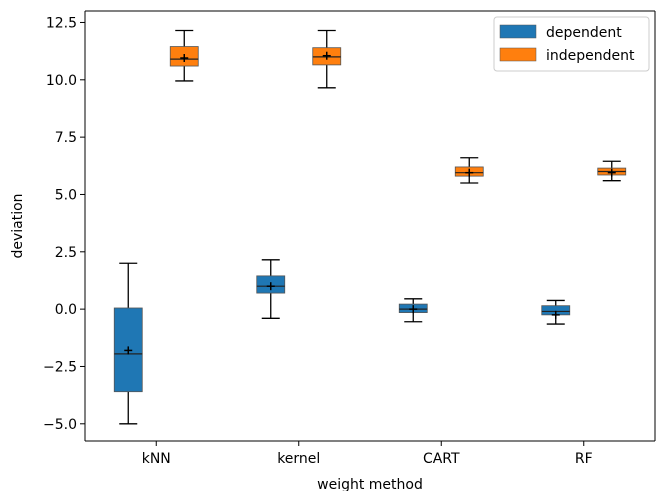  I want to click on box-dependent-knn, so click(128, 343).